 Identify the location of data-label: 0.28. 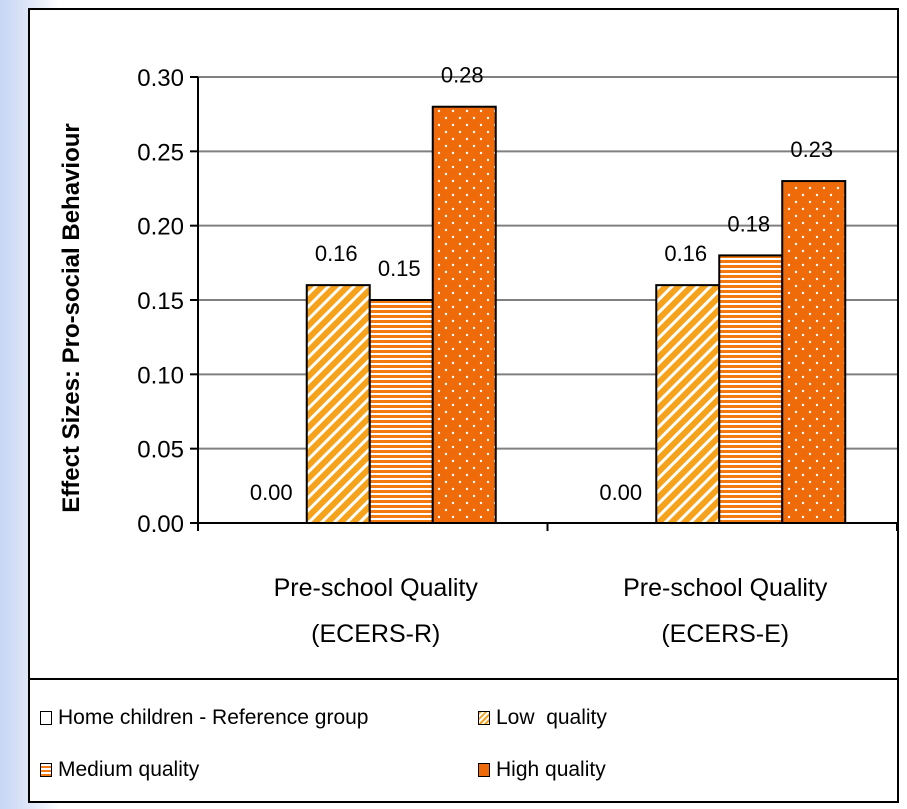
(462, 75).